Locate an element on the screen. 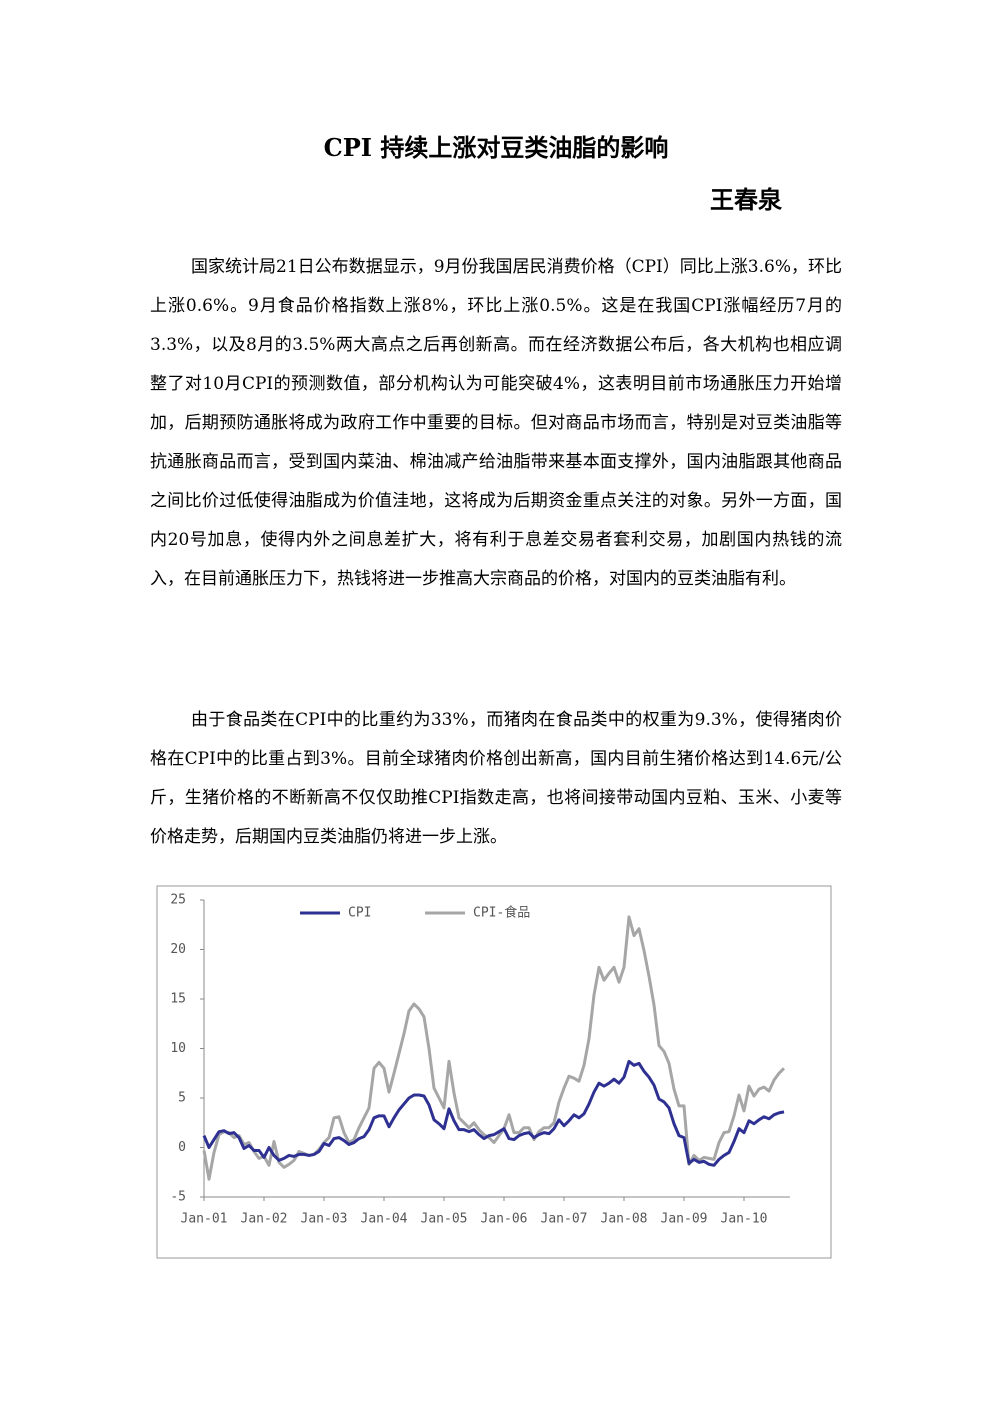  x-tick-label: Jan-06 is located at coordinates (504, 1219).